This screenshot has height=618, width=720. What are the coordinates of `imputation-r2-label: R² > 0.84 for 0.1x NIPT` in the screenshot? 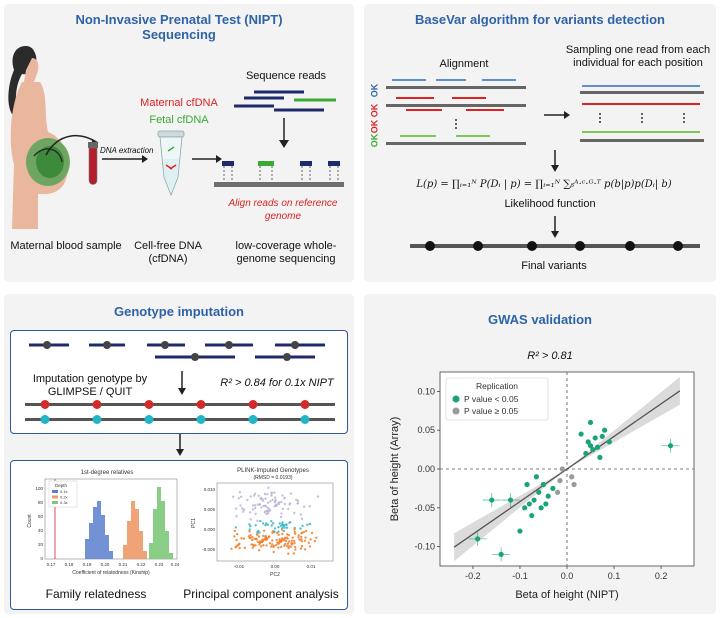 It's located at (277, 383).